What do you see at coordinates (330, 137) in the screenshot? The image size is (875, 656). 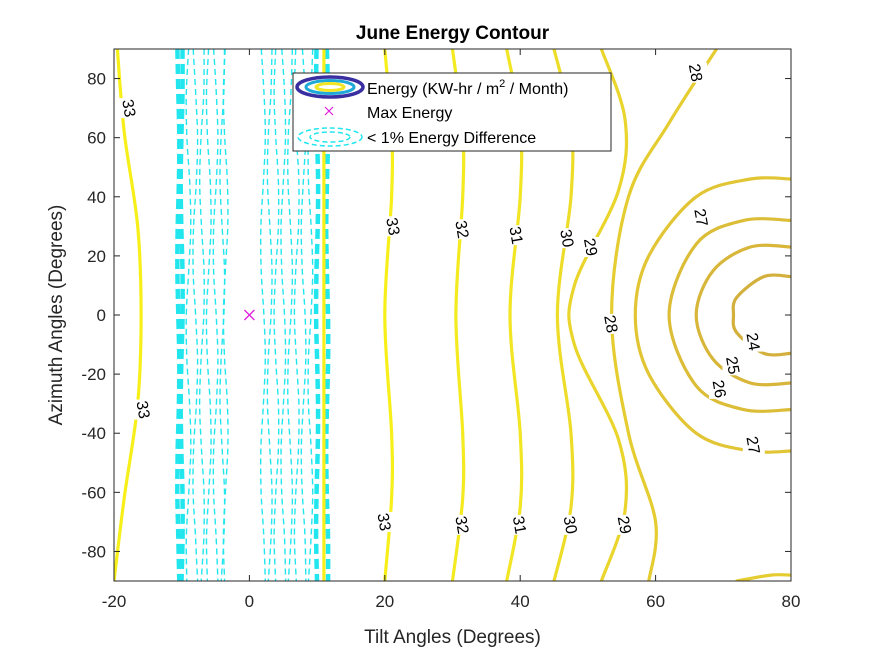 I see `difference-legend-swatch` at bounding box center [330, 137].